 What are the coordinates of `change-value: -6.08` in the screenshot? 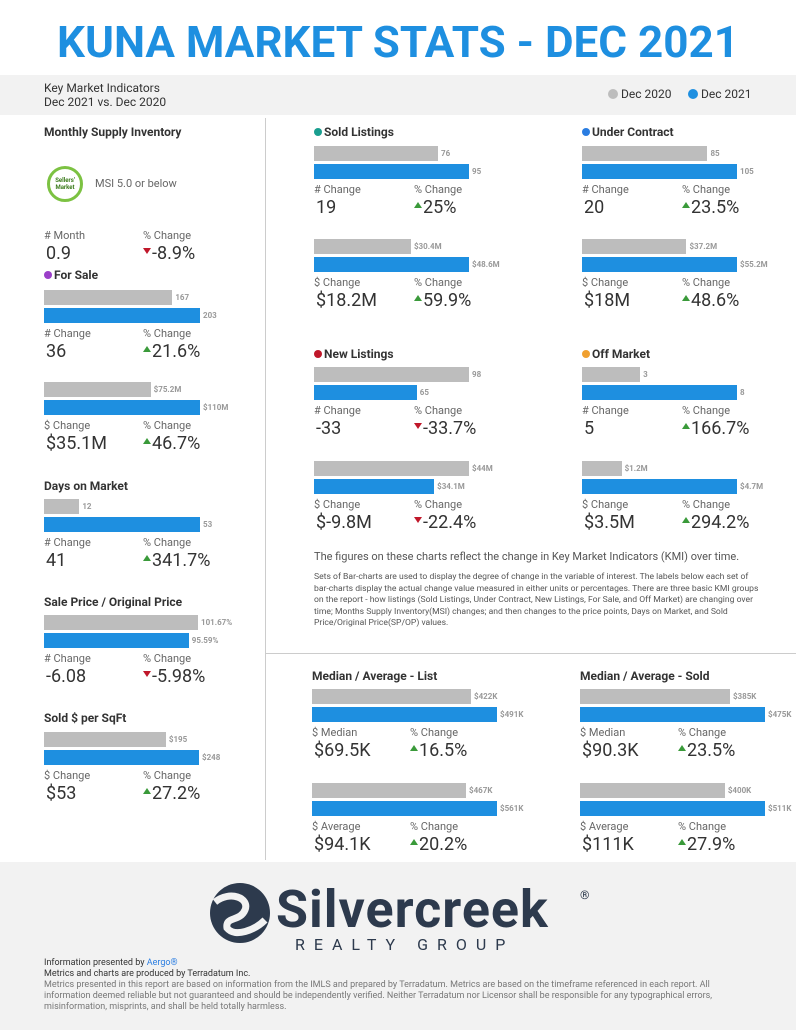 It's located at (66, 676).